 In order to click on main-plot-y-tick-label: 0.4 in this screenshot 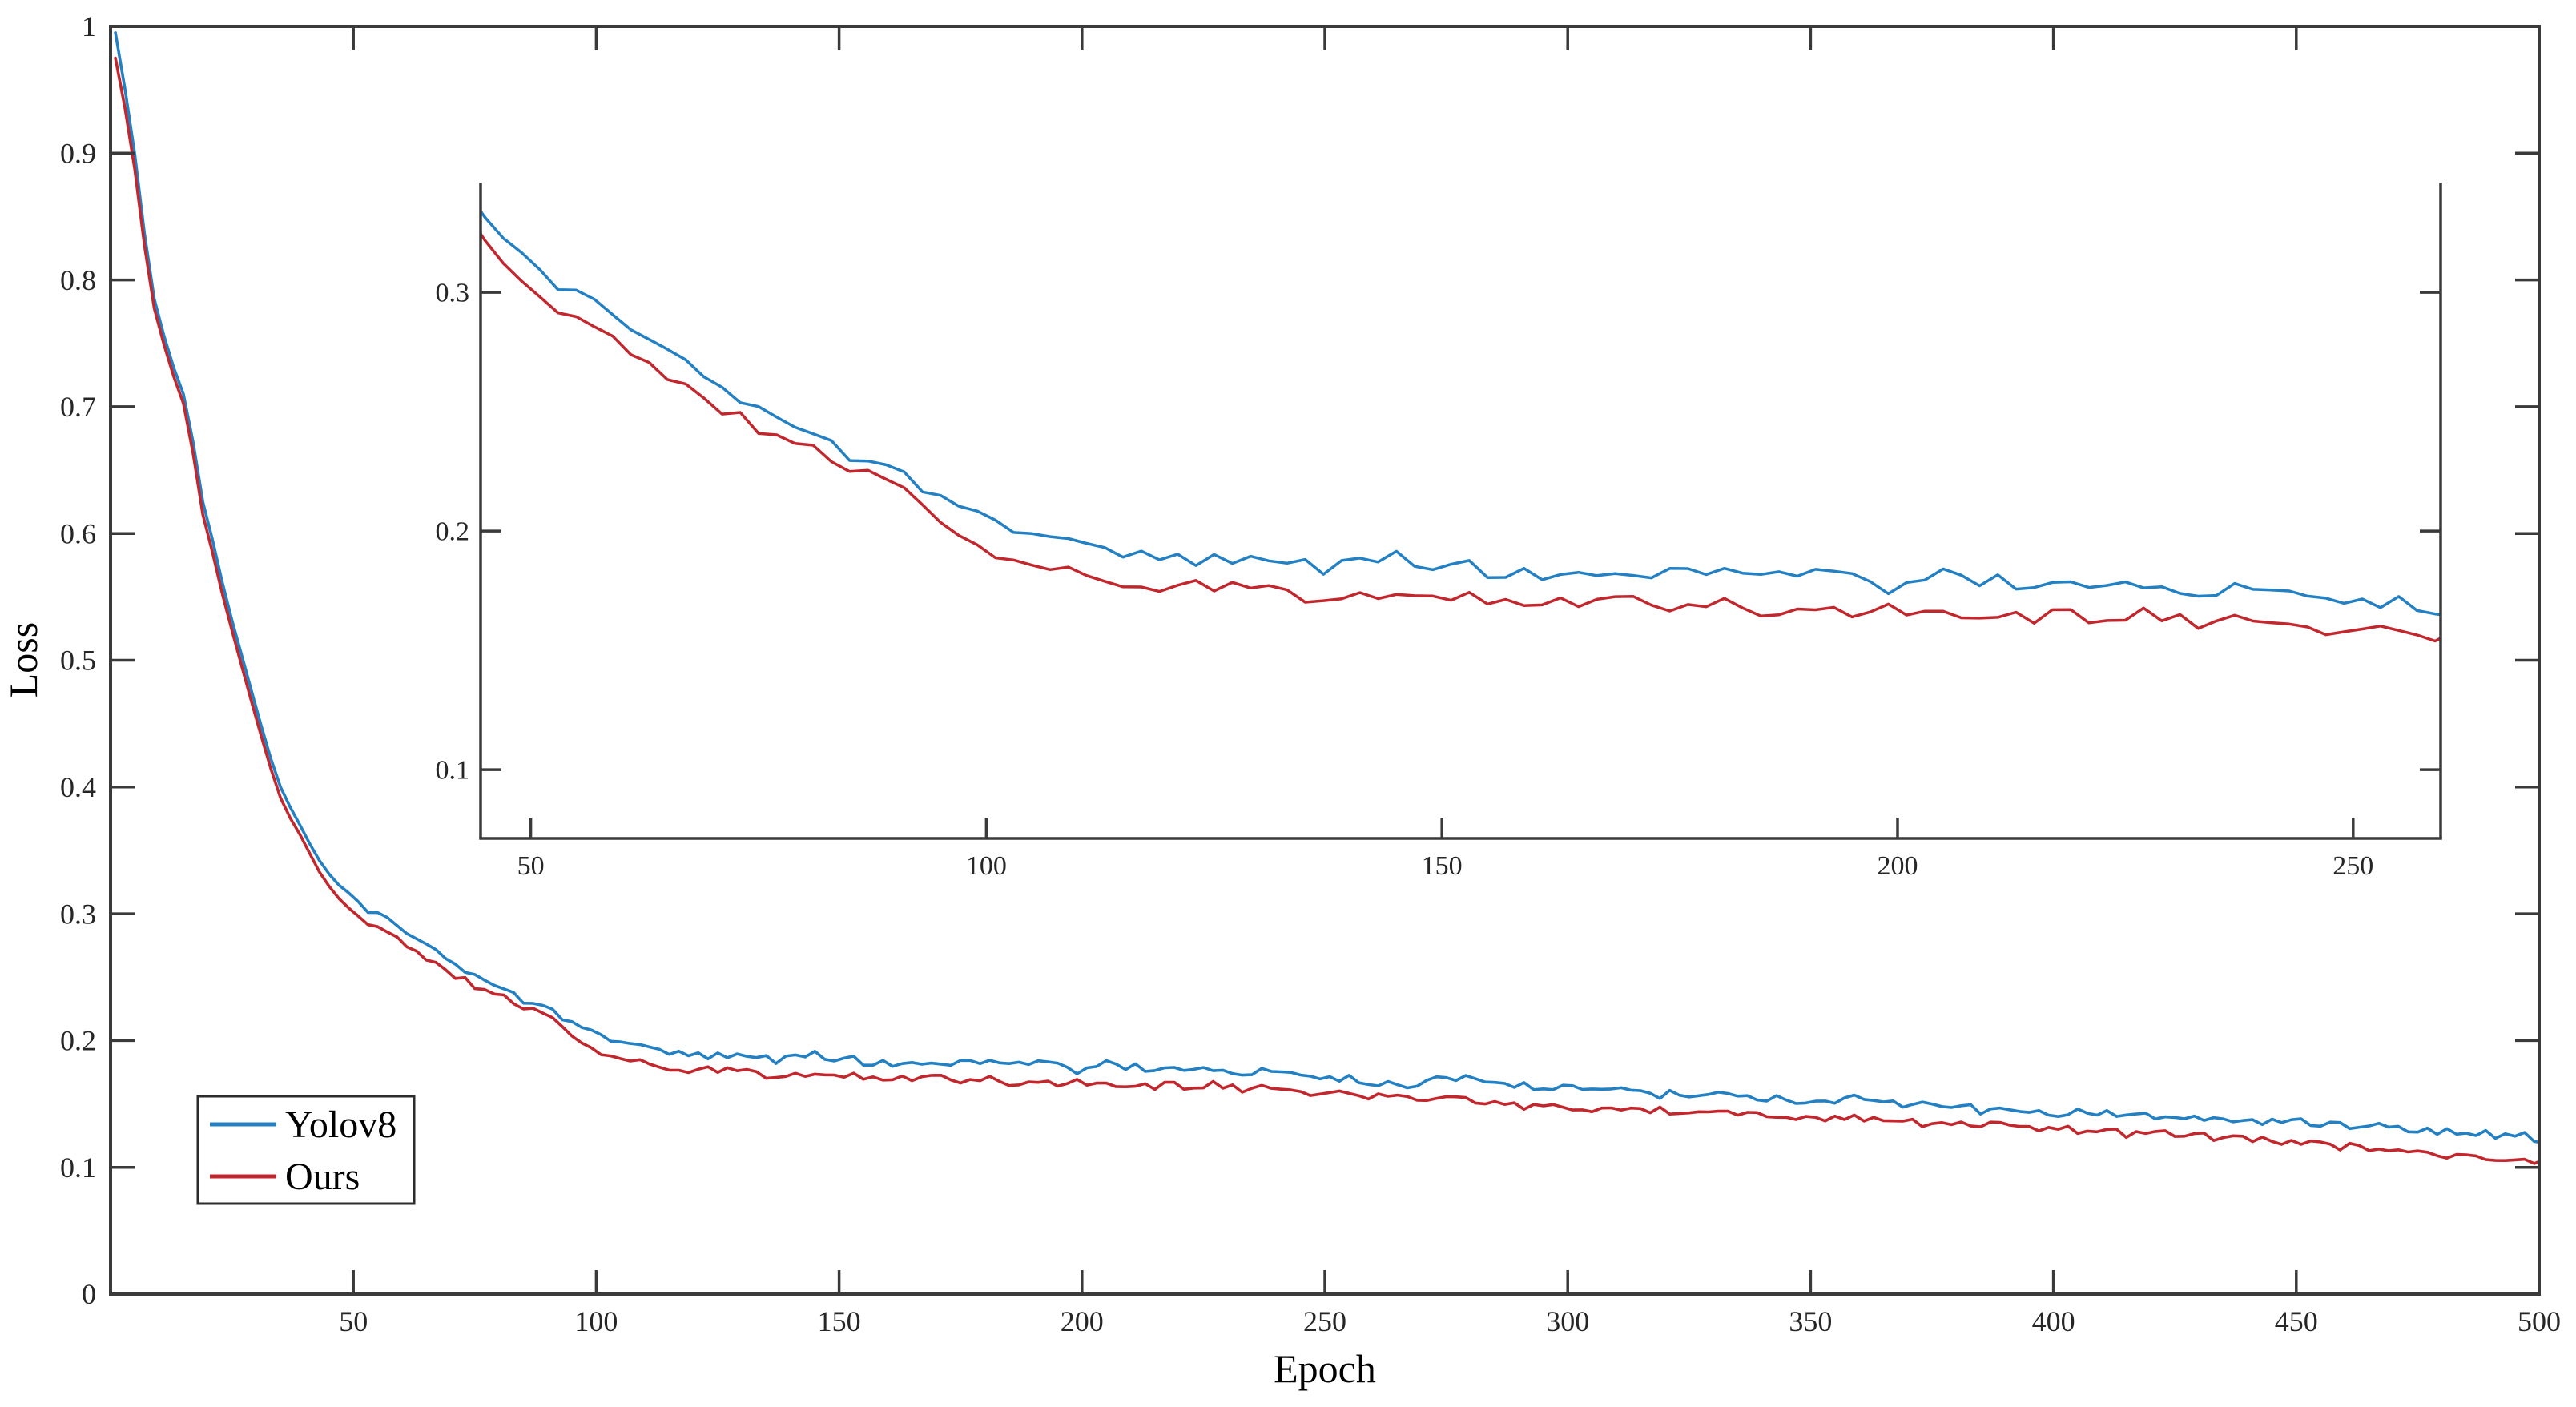, I will do `click(78, 787)`.